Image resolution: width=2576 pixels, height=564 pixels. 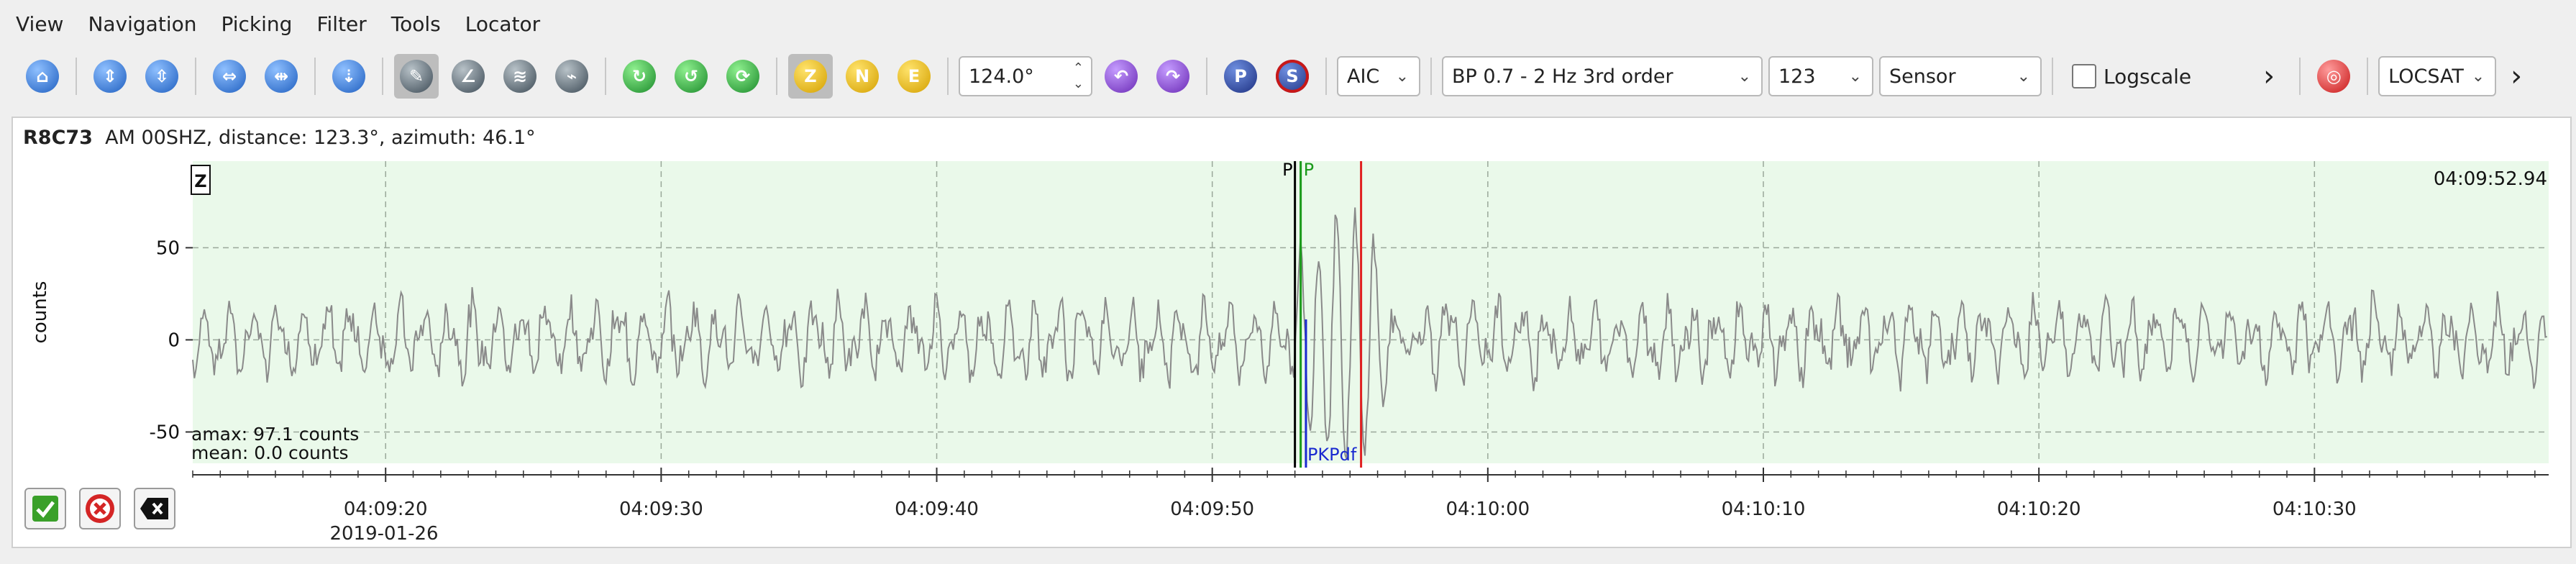 I want to click on x-tick-label: 04:10:20, so click(x=2039, y=509).